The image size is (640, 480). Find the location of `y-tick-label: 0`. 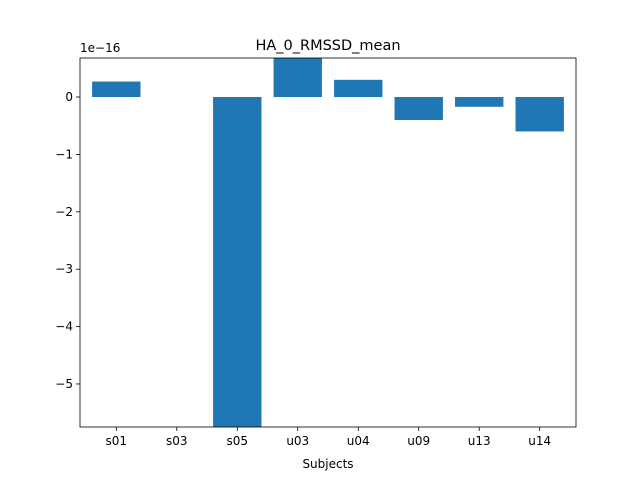

y-tick-label: 0 is located at coordinates (69, 97).